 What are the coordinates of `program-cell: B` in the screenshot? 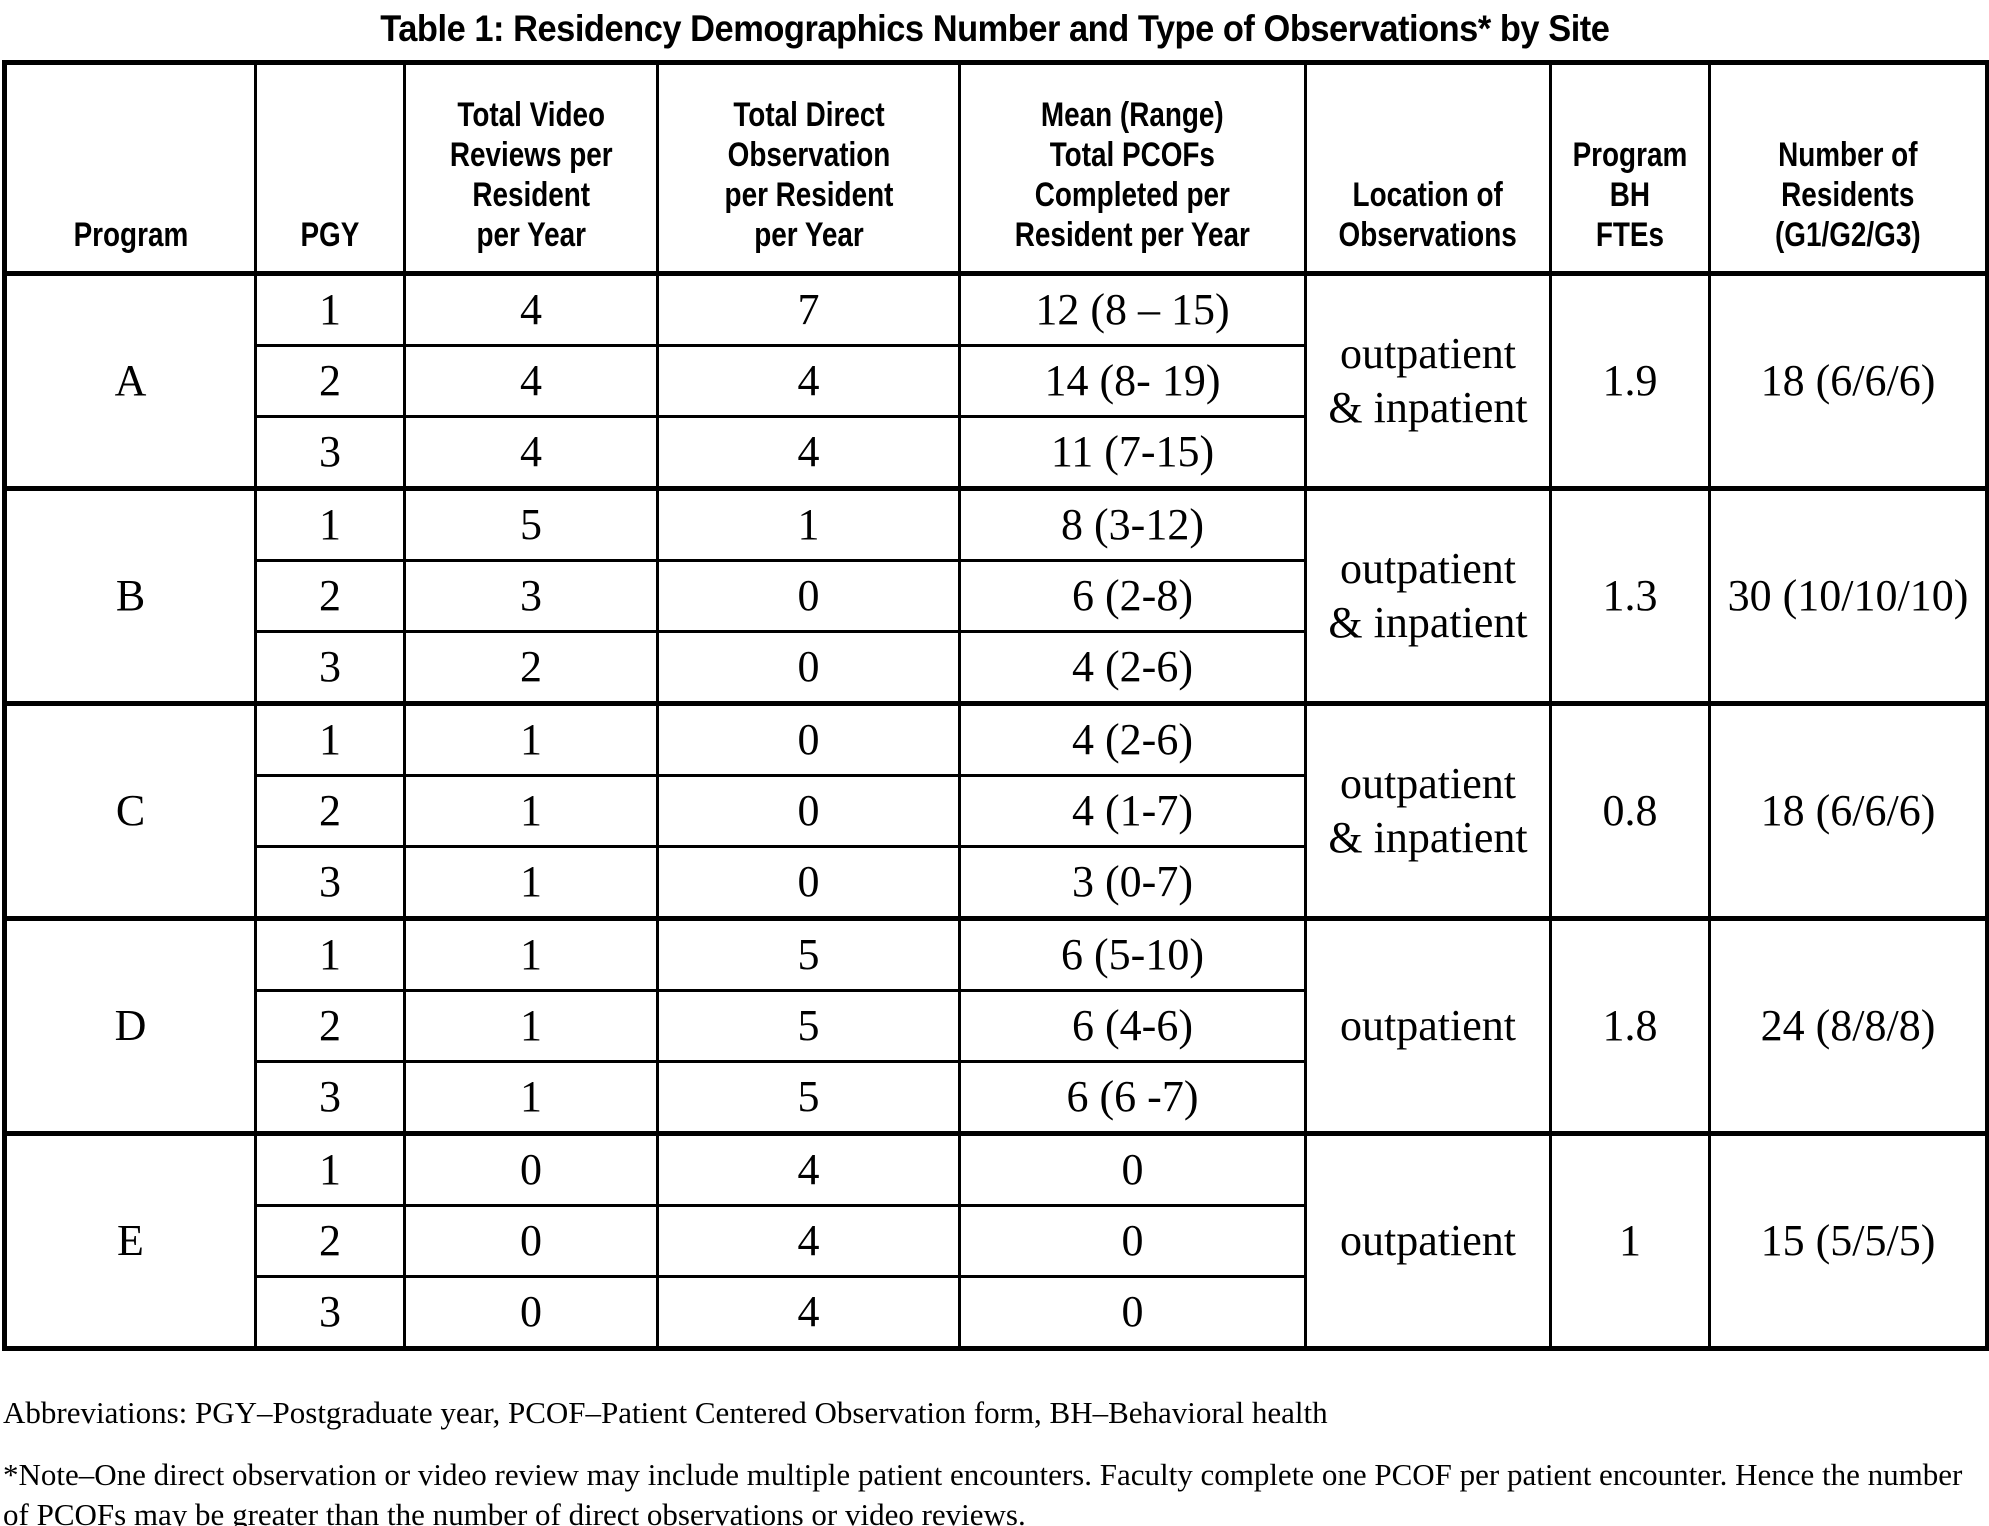 It's located at (130, 595).